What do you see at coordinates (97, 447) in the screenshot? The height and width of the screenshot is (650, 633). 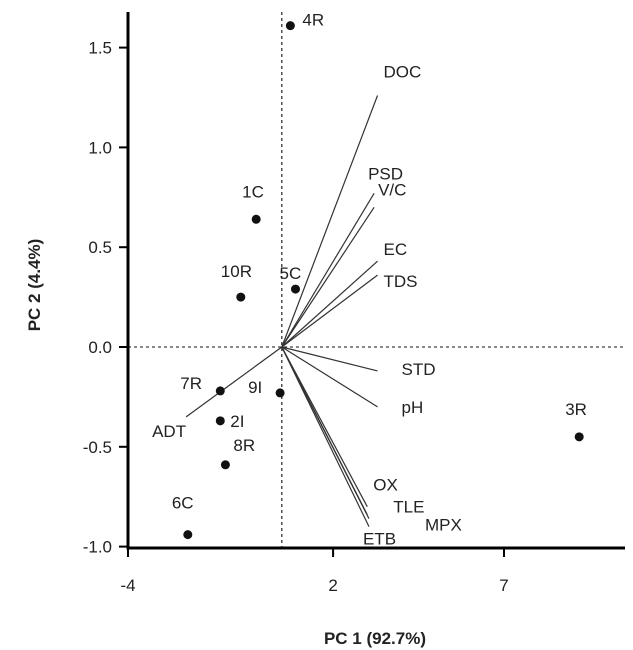 I see `y-tick-label: -0.5` at bounding box center [97, 447].